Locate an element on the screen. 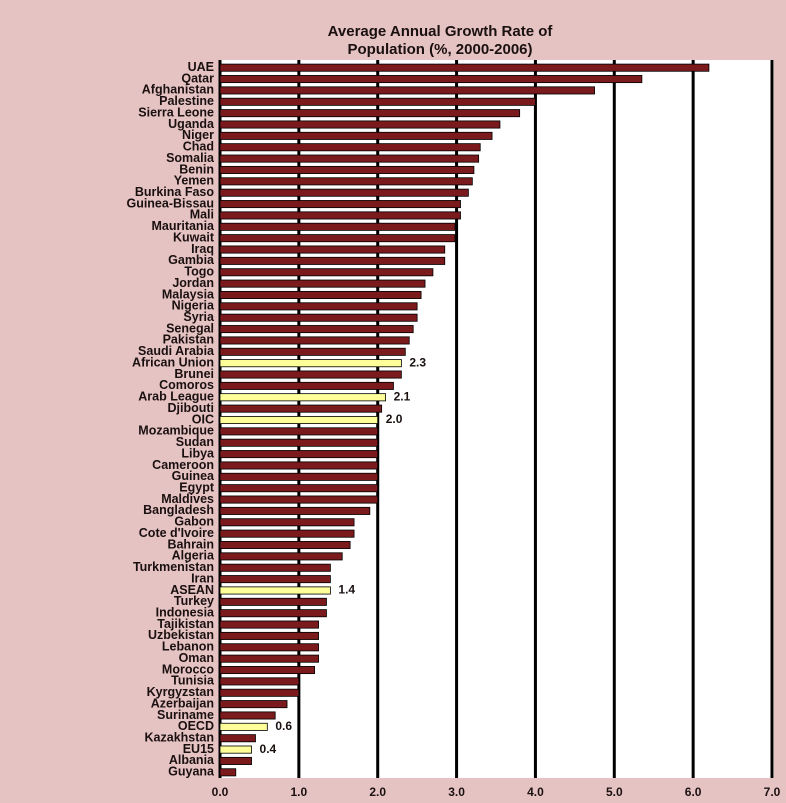 This screenshot has width=786, height=803. y-tick-label: Azerbaijan is located at coordinates (182, 703).